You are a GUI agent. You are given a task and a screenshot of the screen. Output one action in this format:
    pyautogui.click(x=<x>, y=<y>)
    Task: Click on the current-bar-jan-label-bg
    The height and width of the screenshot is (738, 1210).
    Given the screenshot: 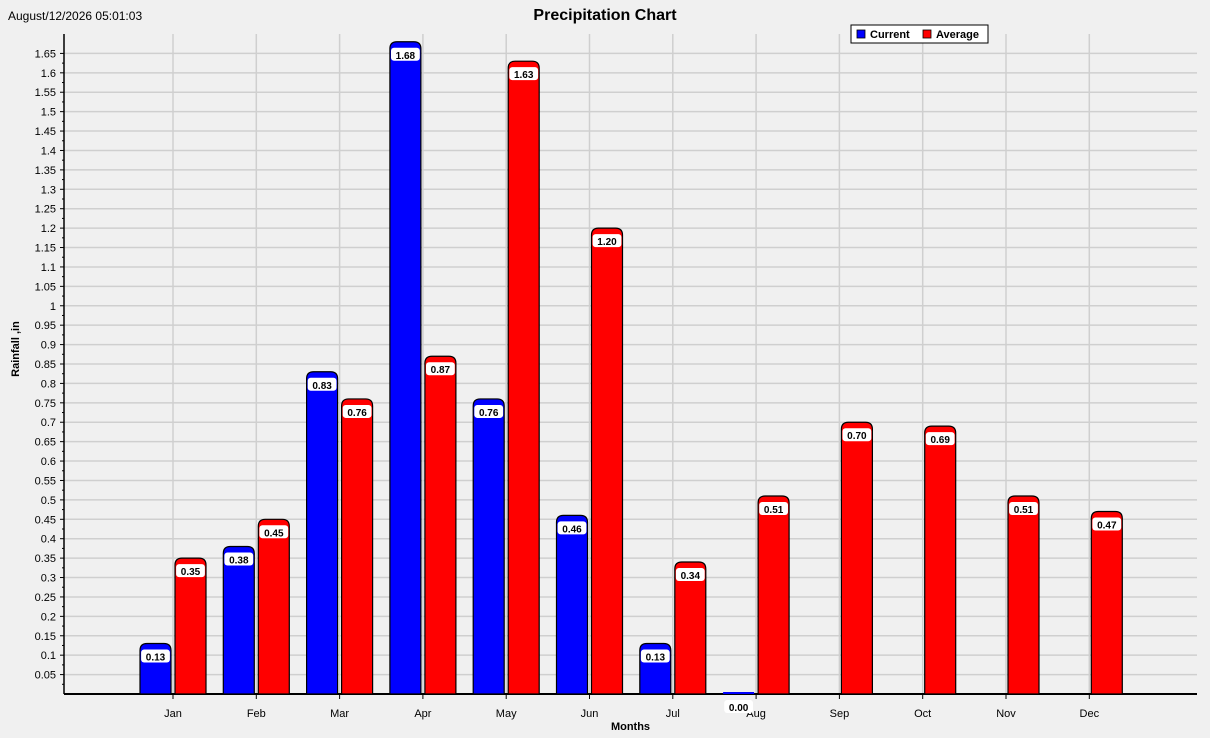 What is the action you would take?
    pyautogui.click(x=155, y=656)
    